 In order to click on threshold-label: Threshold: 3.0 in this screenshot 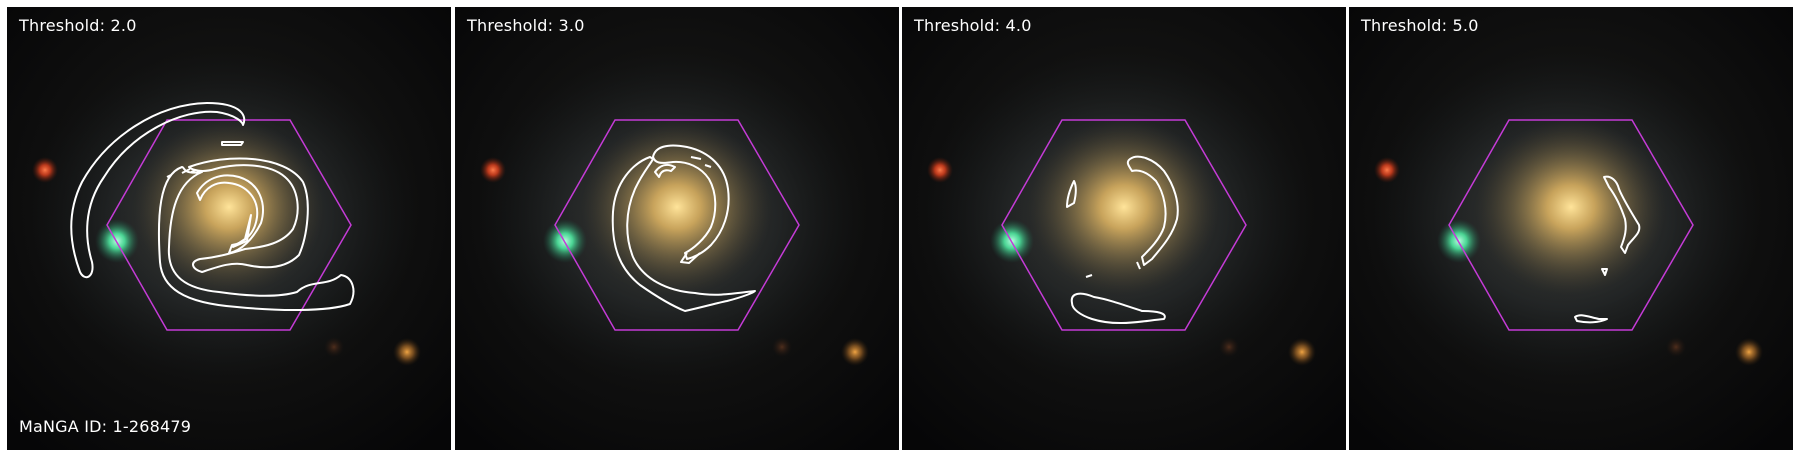, I will do `click(526, 25)`.